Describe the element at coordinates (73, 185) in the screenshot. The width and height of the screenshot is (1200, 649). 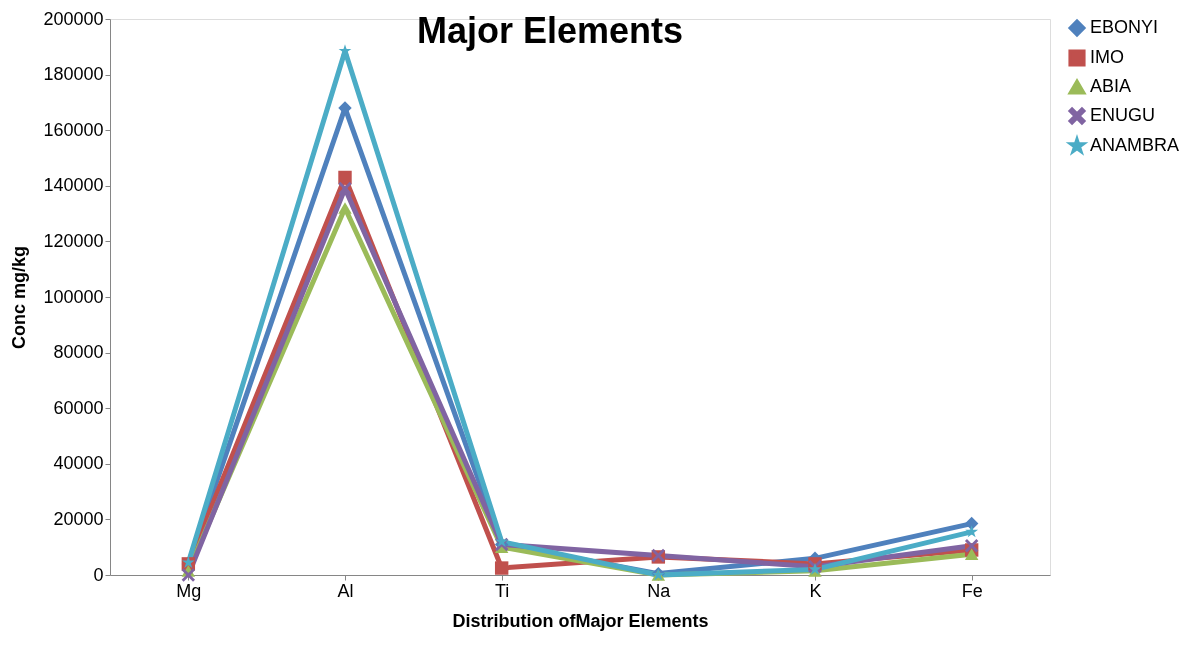
I see `y-tick-label: 140000` at that location.